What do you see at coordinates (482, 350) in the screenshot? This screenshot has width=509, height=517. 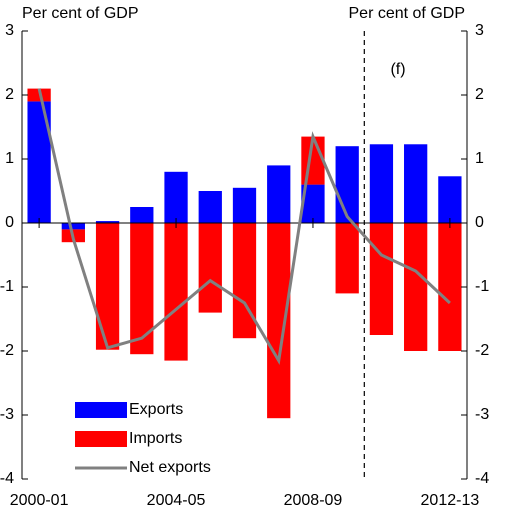 I see `y2-tick-label: -2` at bounding box center [482, 350].